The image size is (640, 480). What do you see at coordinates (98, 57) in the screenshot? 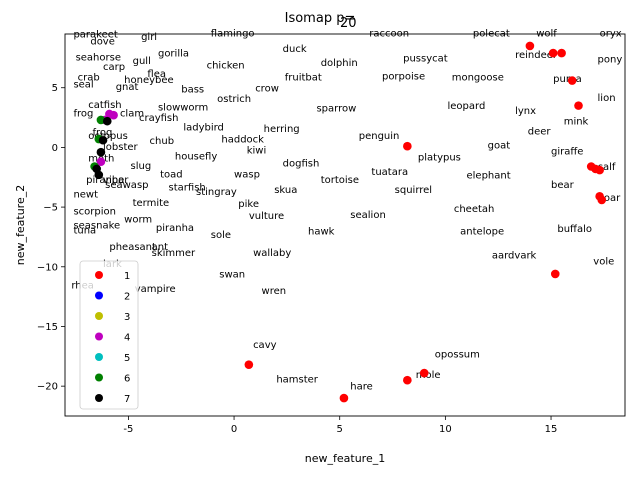
I see `point-annotation: seahorse` at bounding box center [98, 57].